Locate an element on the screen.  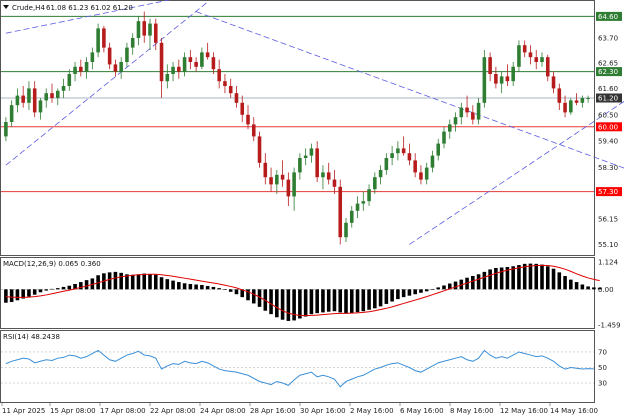
price-tick-label: 58.30 is located at coordinates (608, 168).